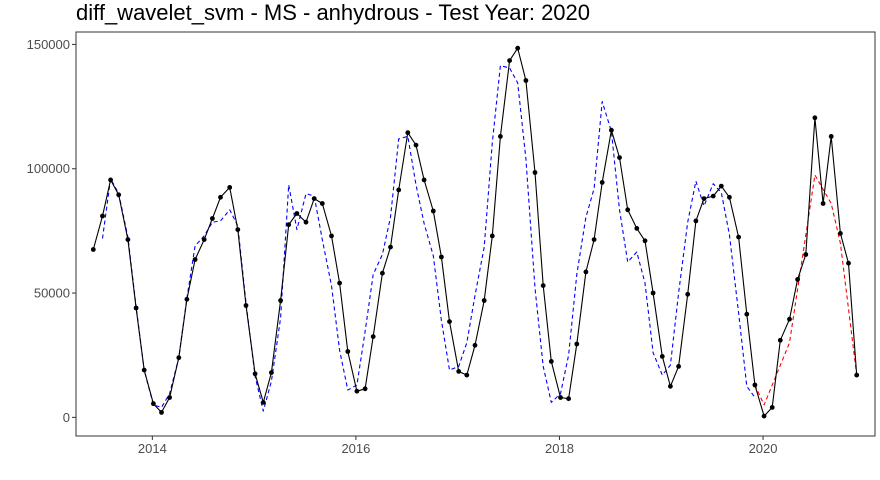 The width and height of the screenshot is (880, 480). I want to click on forecast-series-line, so click(806, 290).